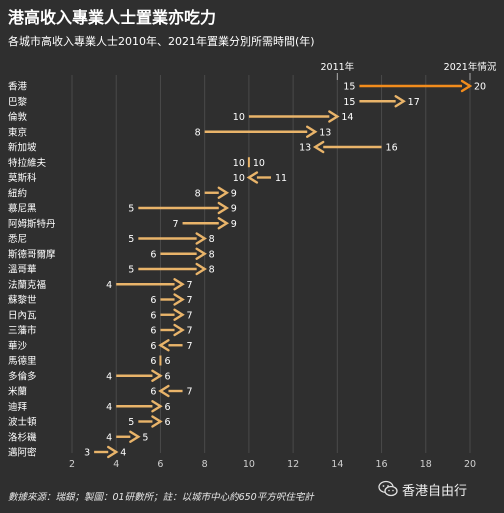 This screenshot has height=513, width=504. I want to click on start-year-label: 2011年, so click(337, 67).